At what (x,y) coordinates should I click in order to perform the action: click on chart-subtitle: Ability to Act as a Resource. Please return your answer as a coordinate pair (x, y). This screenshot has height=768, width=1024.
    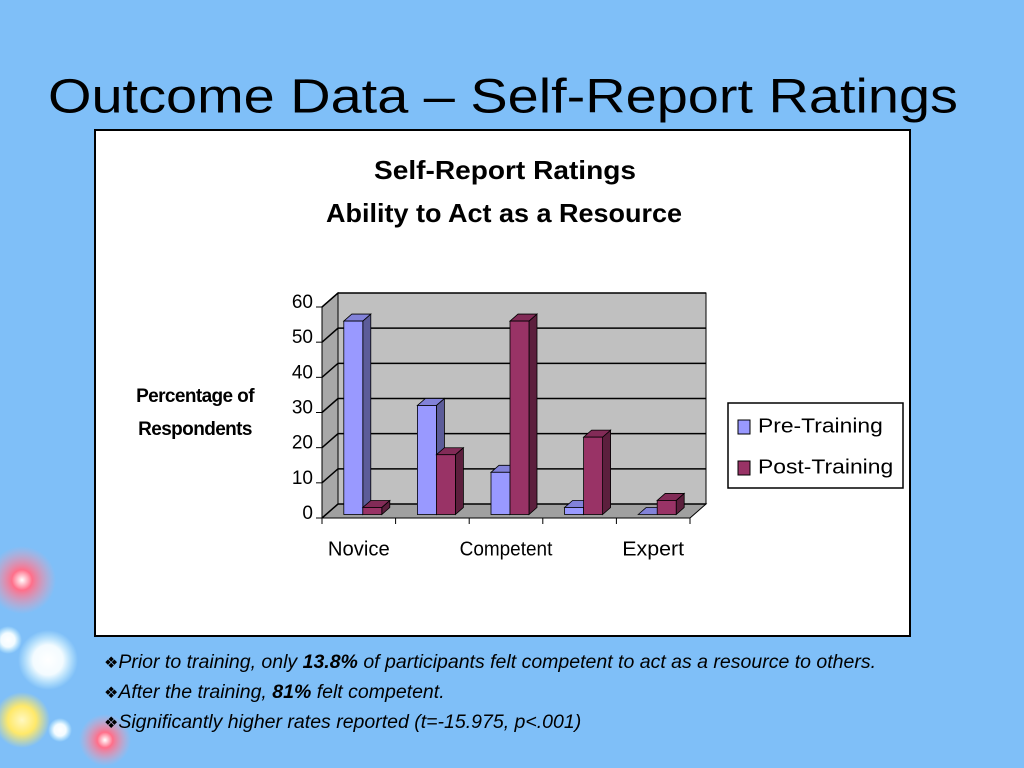
    Looking at the image, I should click on (504, 213).